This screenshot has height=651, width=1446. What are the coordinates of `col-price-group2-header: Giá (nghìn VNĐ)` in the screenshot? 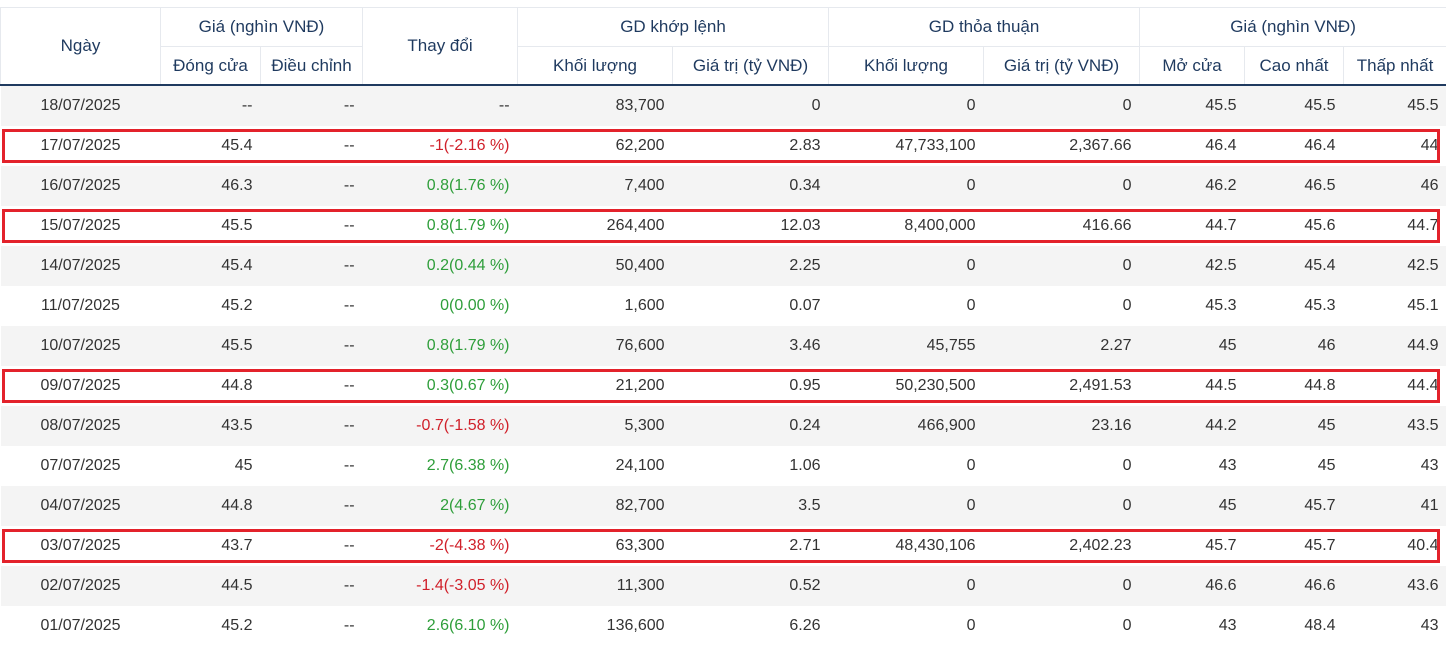 It's located at (1292, 27).